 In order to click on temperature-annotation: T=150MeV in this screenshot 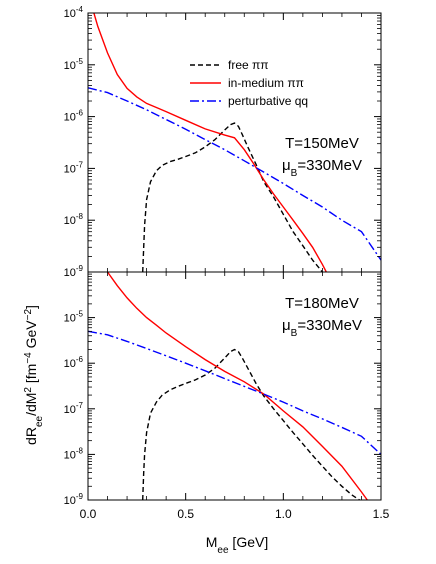, I will do `click(322, 143)`.